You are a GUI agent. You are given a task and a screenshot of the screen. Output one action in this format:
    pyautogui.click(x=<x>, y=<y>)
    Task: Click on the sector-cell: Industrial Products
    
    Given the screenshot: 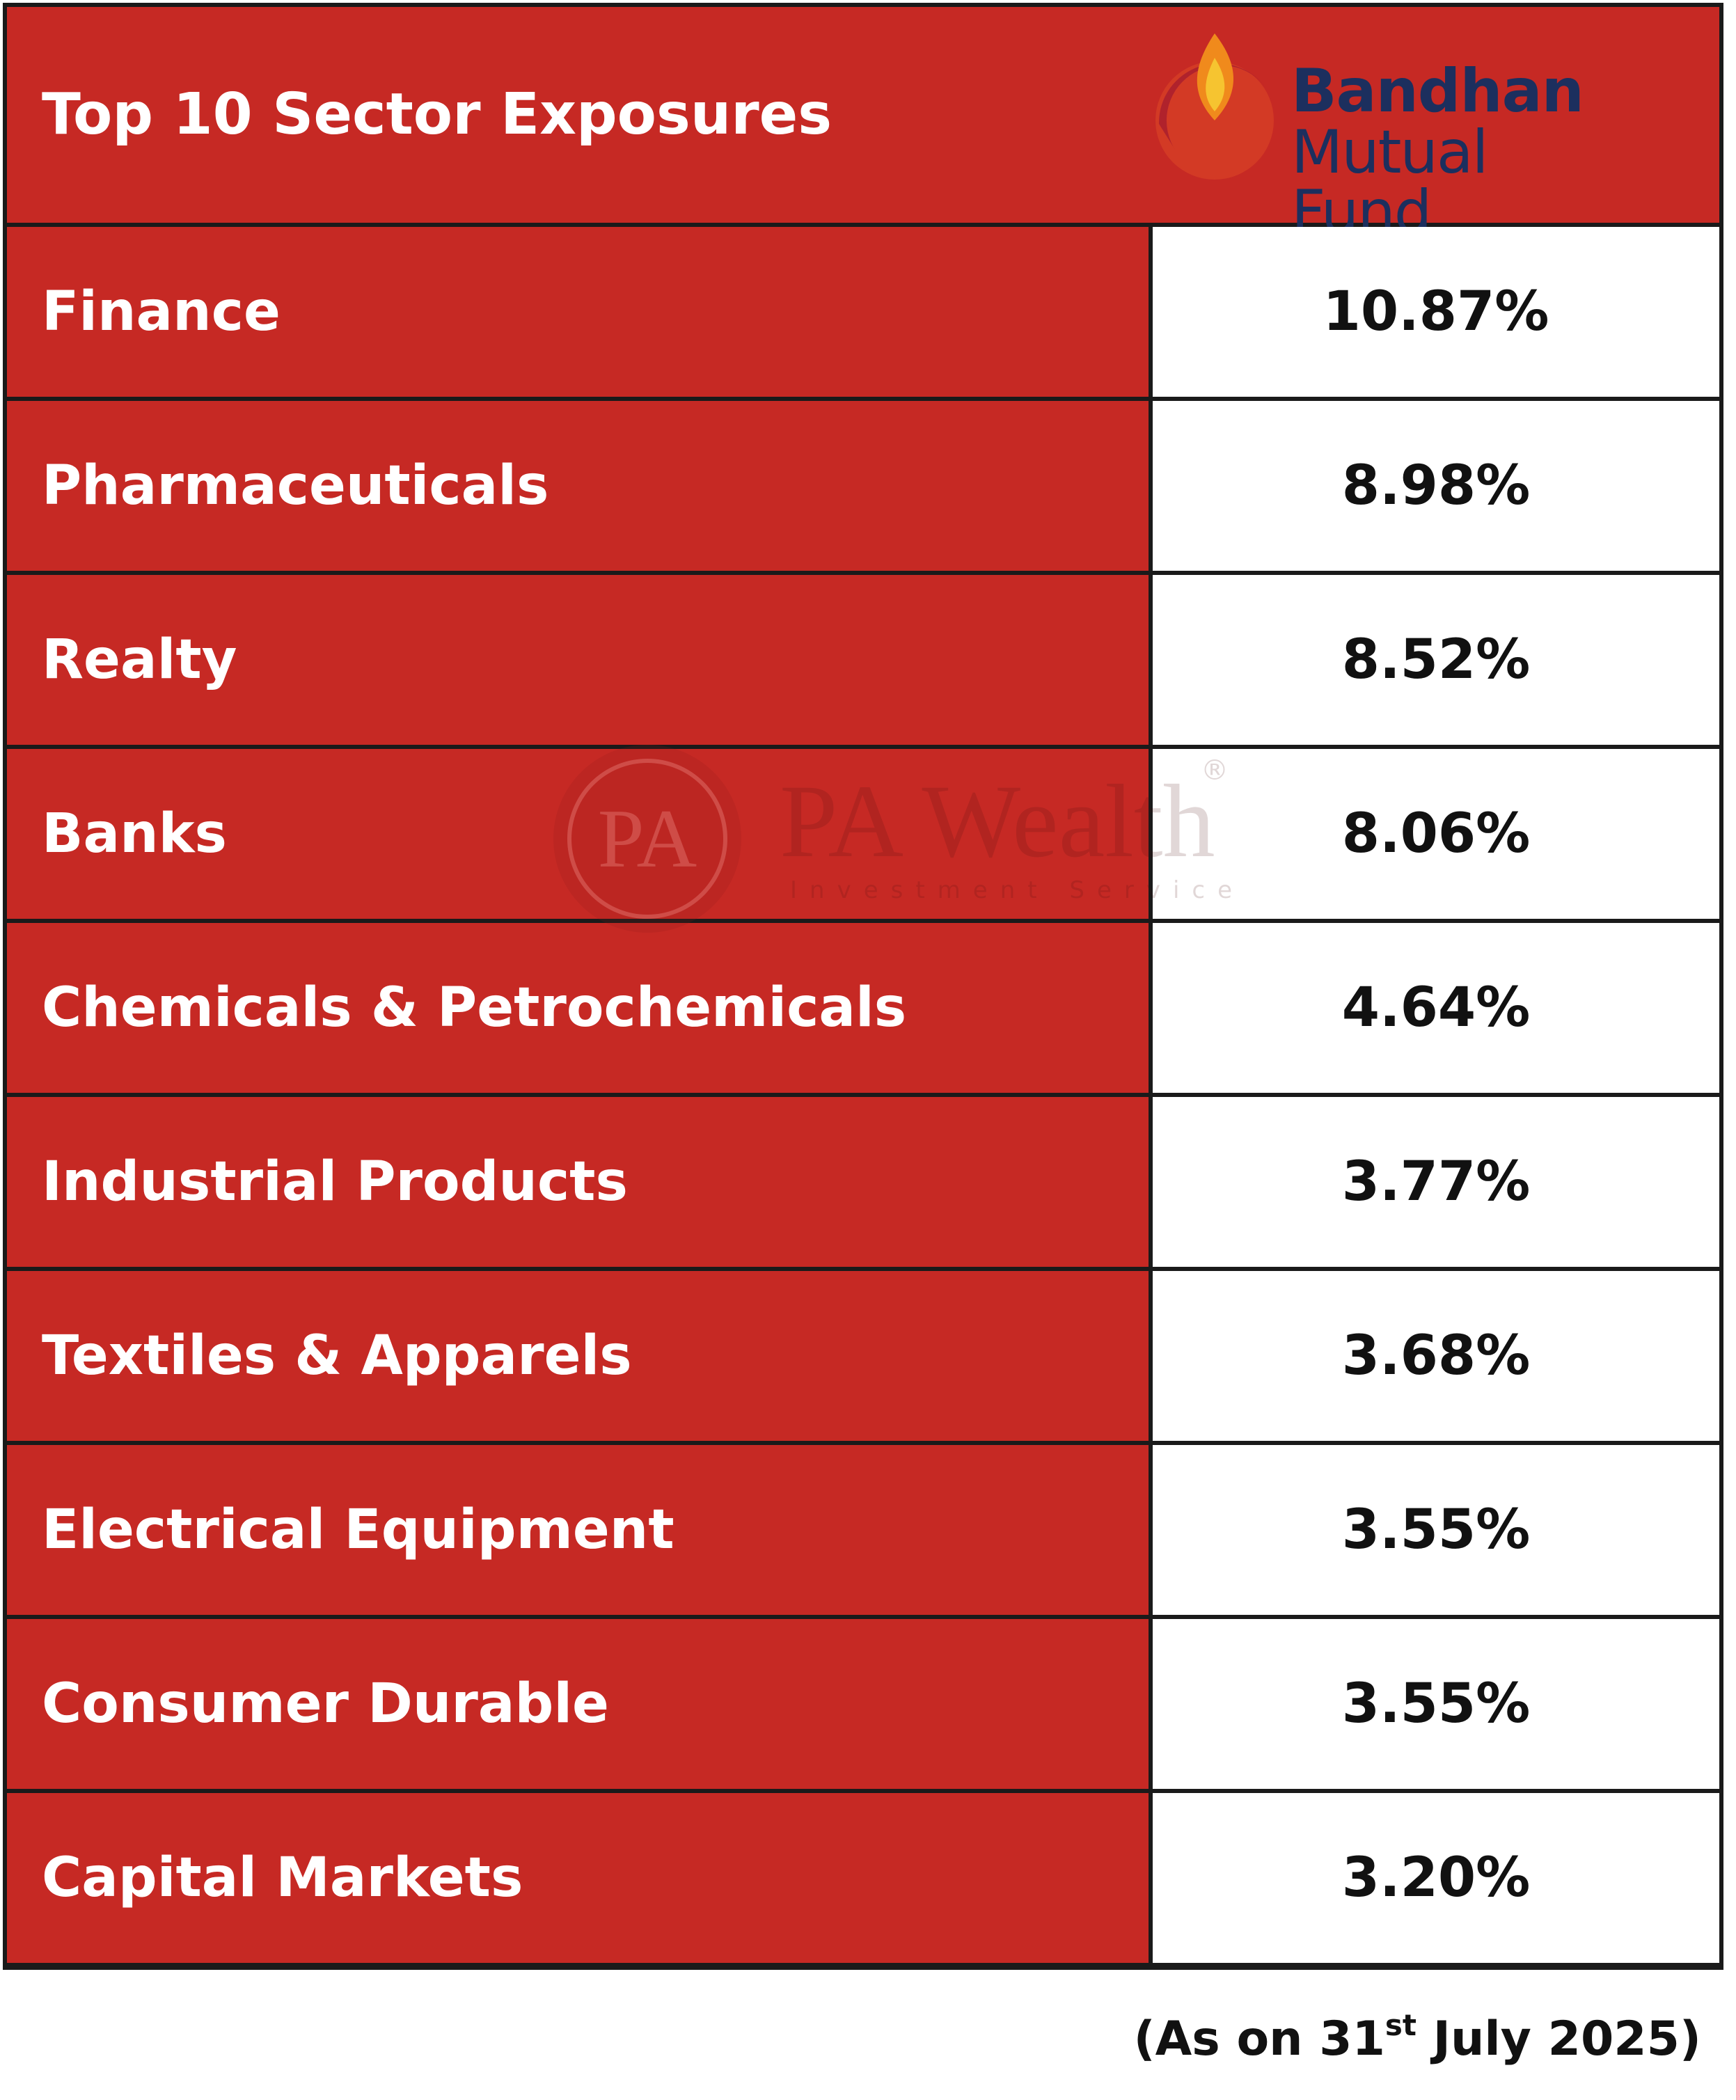 What is the action you would take?
    pyautogui.click(x=578, y=1182)
    